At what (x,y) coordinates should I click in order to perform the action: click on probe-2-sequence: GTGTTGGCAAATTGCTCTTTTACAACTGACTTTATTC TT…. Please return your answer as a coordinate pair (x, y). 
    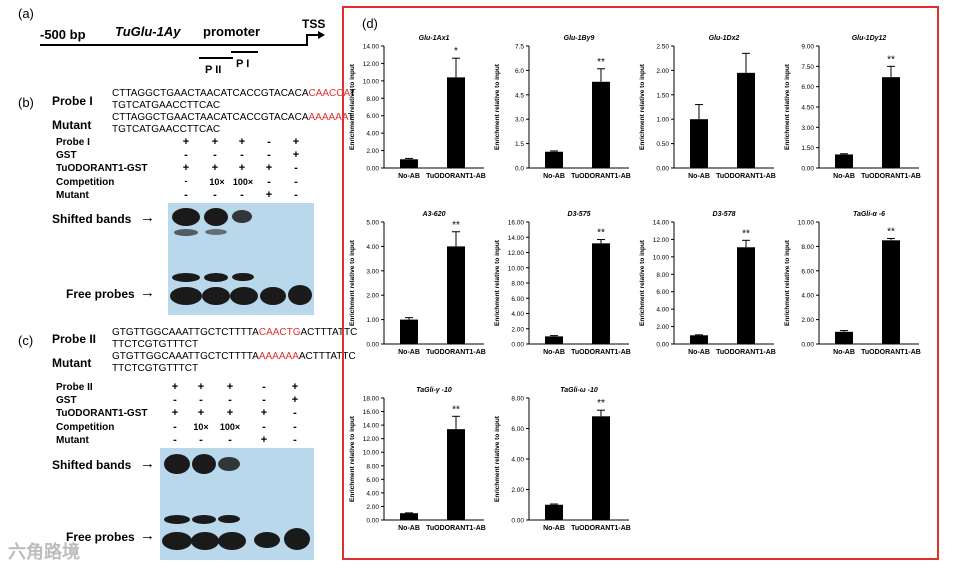
    Looking at the image, I should click on (234, 339).